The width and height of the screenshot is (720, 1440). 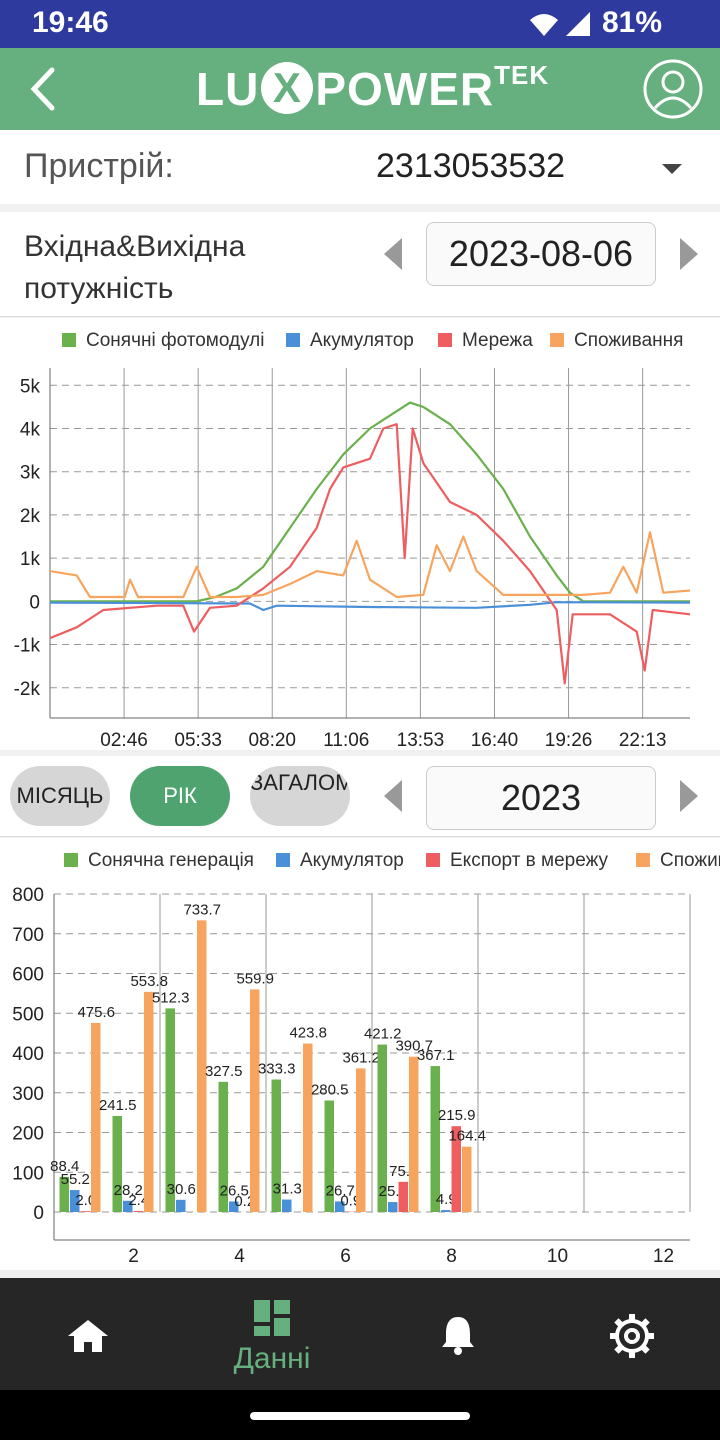 What do you see at coordinates (495, 740) in the screenshot?
I see `chart1-x-tick: 16:40` at bounding box center [495, 740].